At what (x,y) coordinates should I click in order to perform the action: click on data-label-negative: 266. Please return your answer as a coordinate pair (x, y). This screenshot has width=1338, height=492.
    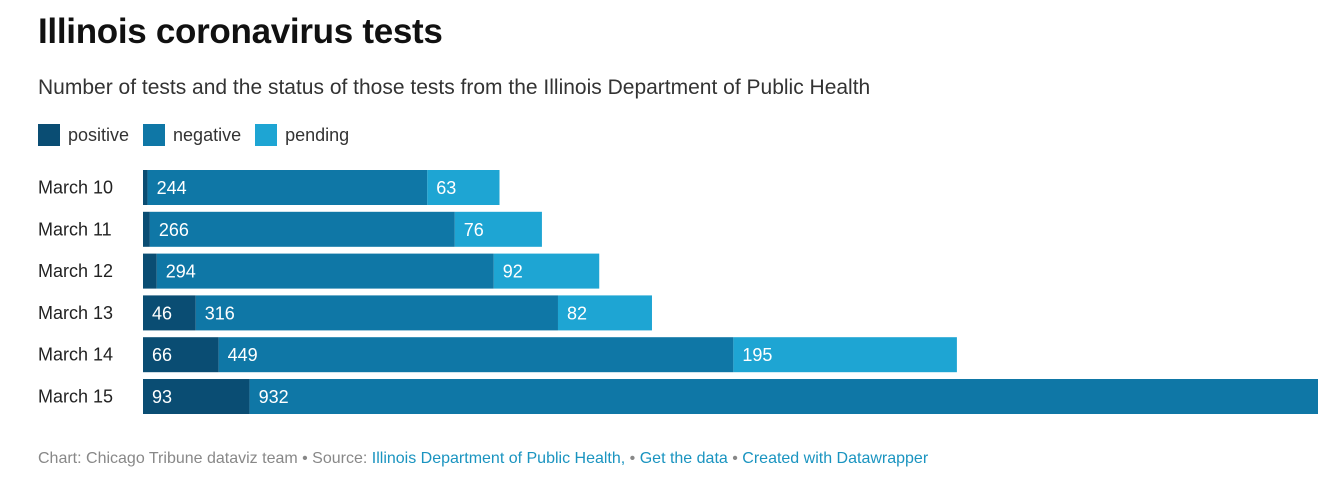
    Looking at the image, I should click on (174, 230).